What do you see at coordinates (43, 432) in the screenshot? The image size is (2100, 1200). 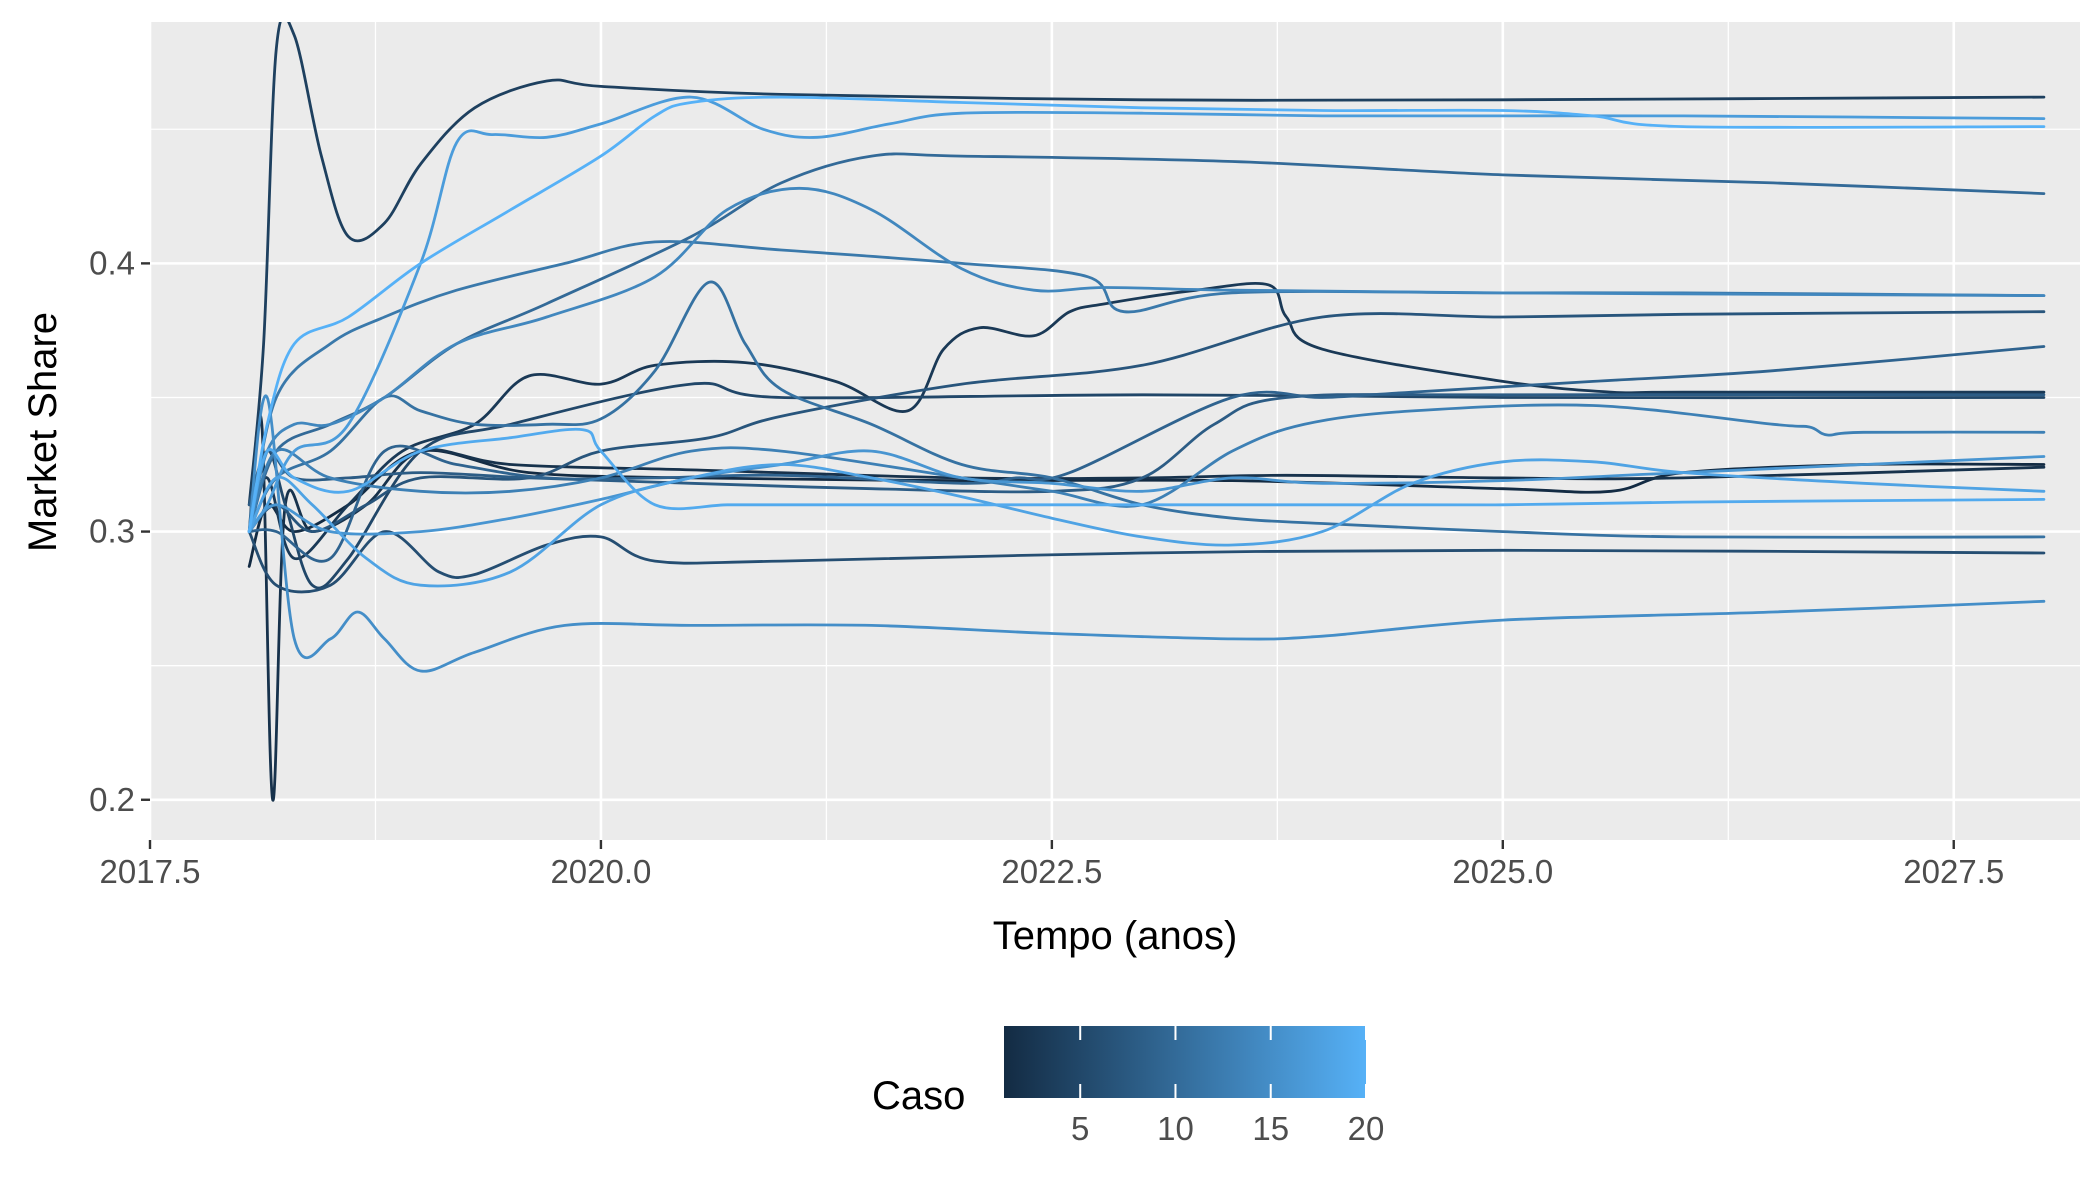 I see `y-axis-title: Market Share` at bounding box center [43, 432].